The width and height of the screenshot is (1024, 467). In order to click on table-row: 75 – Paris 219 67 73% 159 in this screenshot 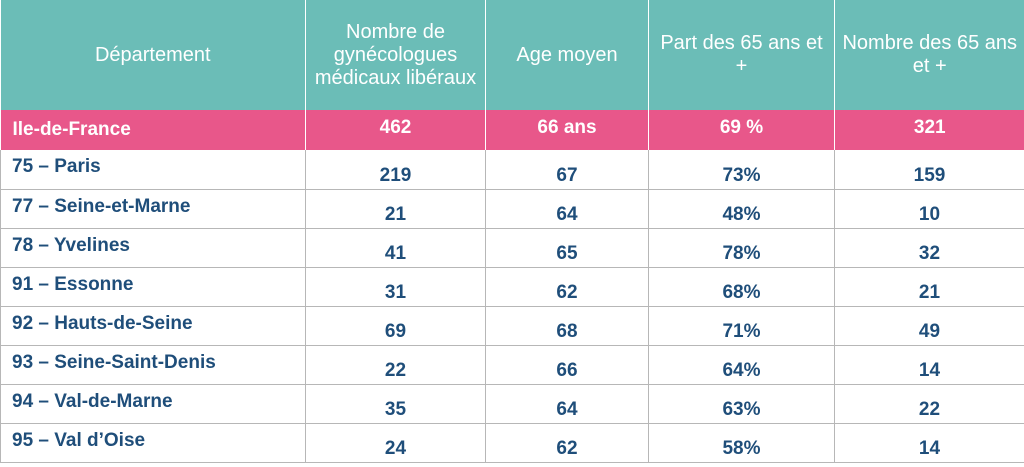, I will do `click(512, 170)`.